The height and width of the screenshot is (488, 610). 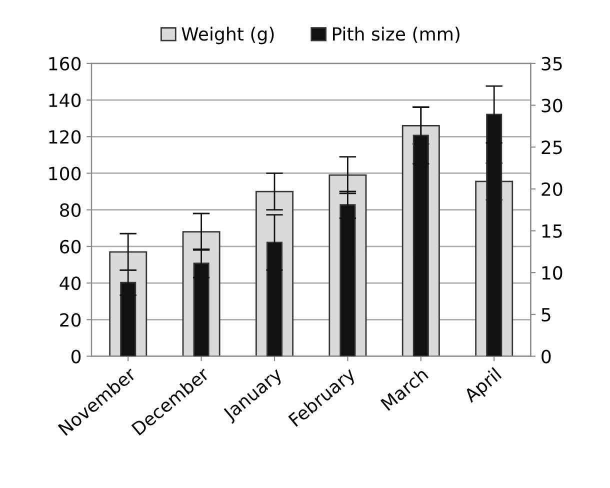 I want to click on y2-tick-label: 30, so click(x=552, y=105).